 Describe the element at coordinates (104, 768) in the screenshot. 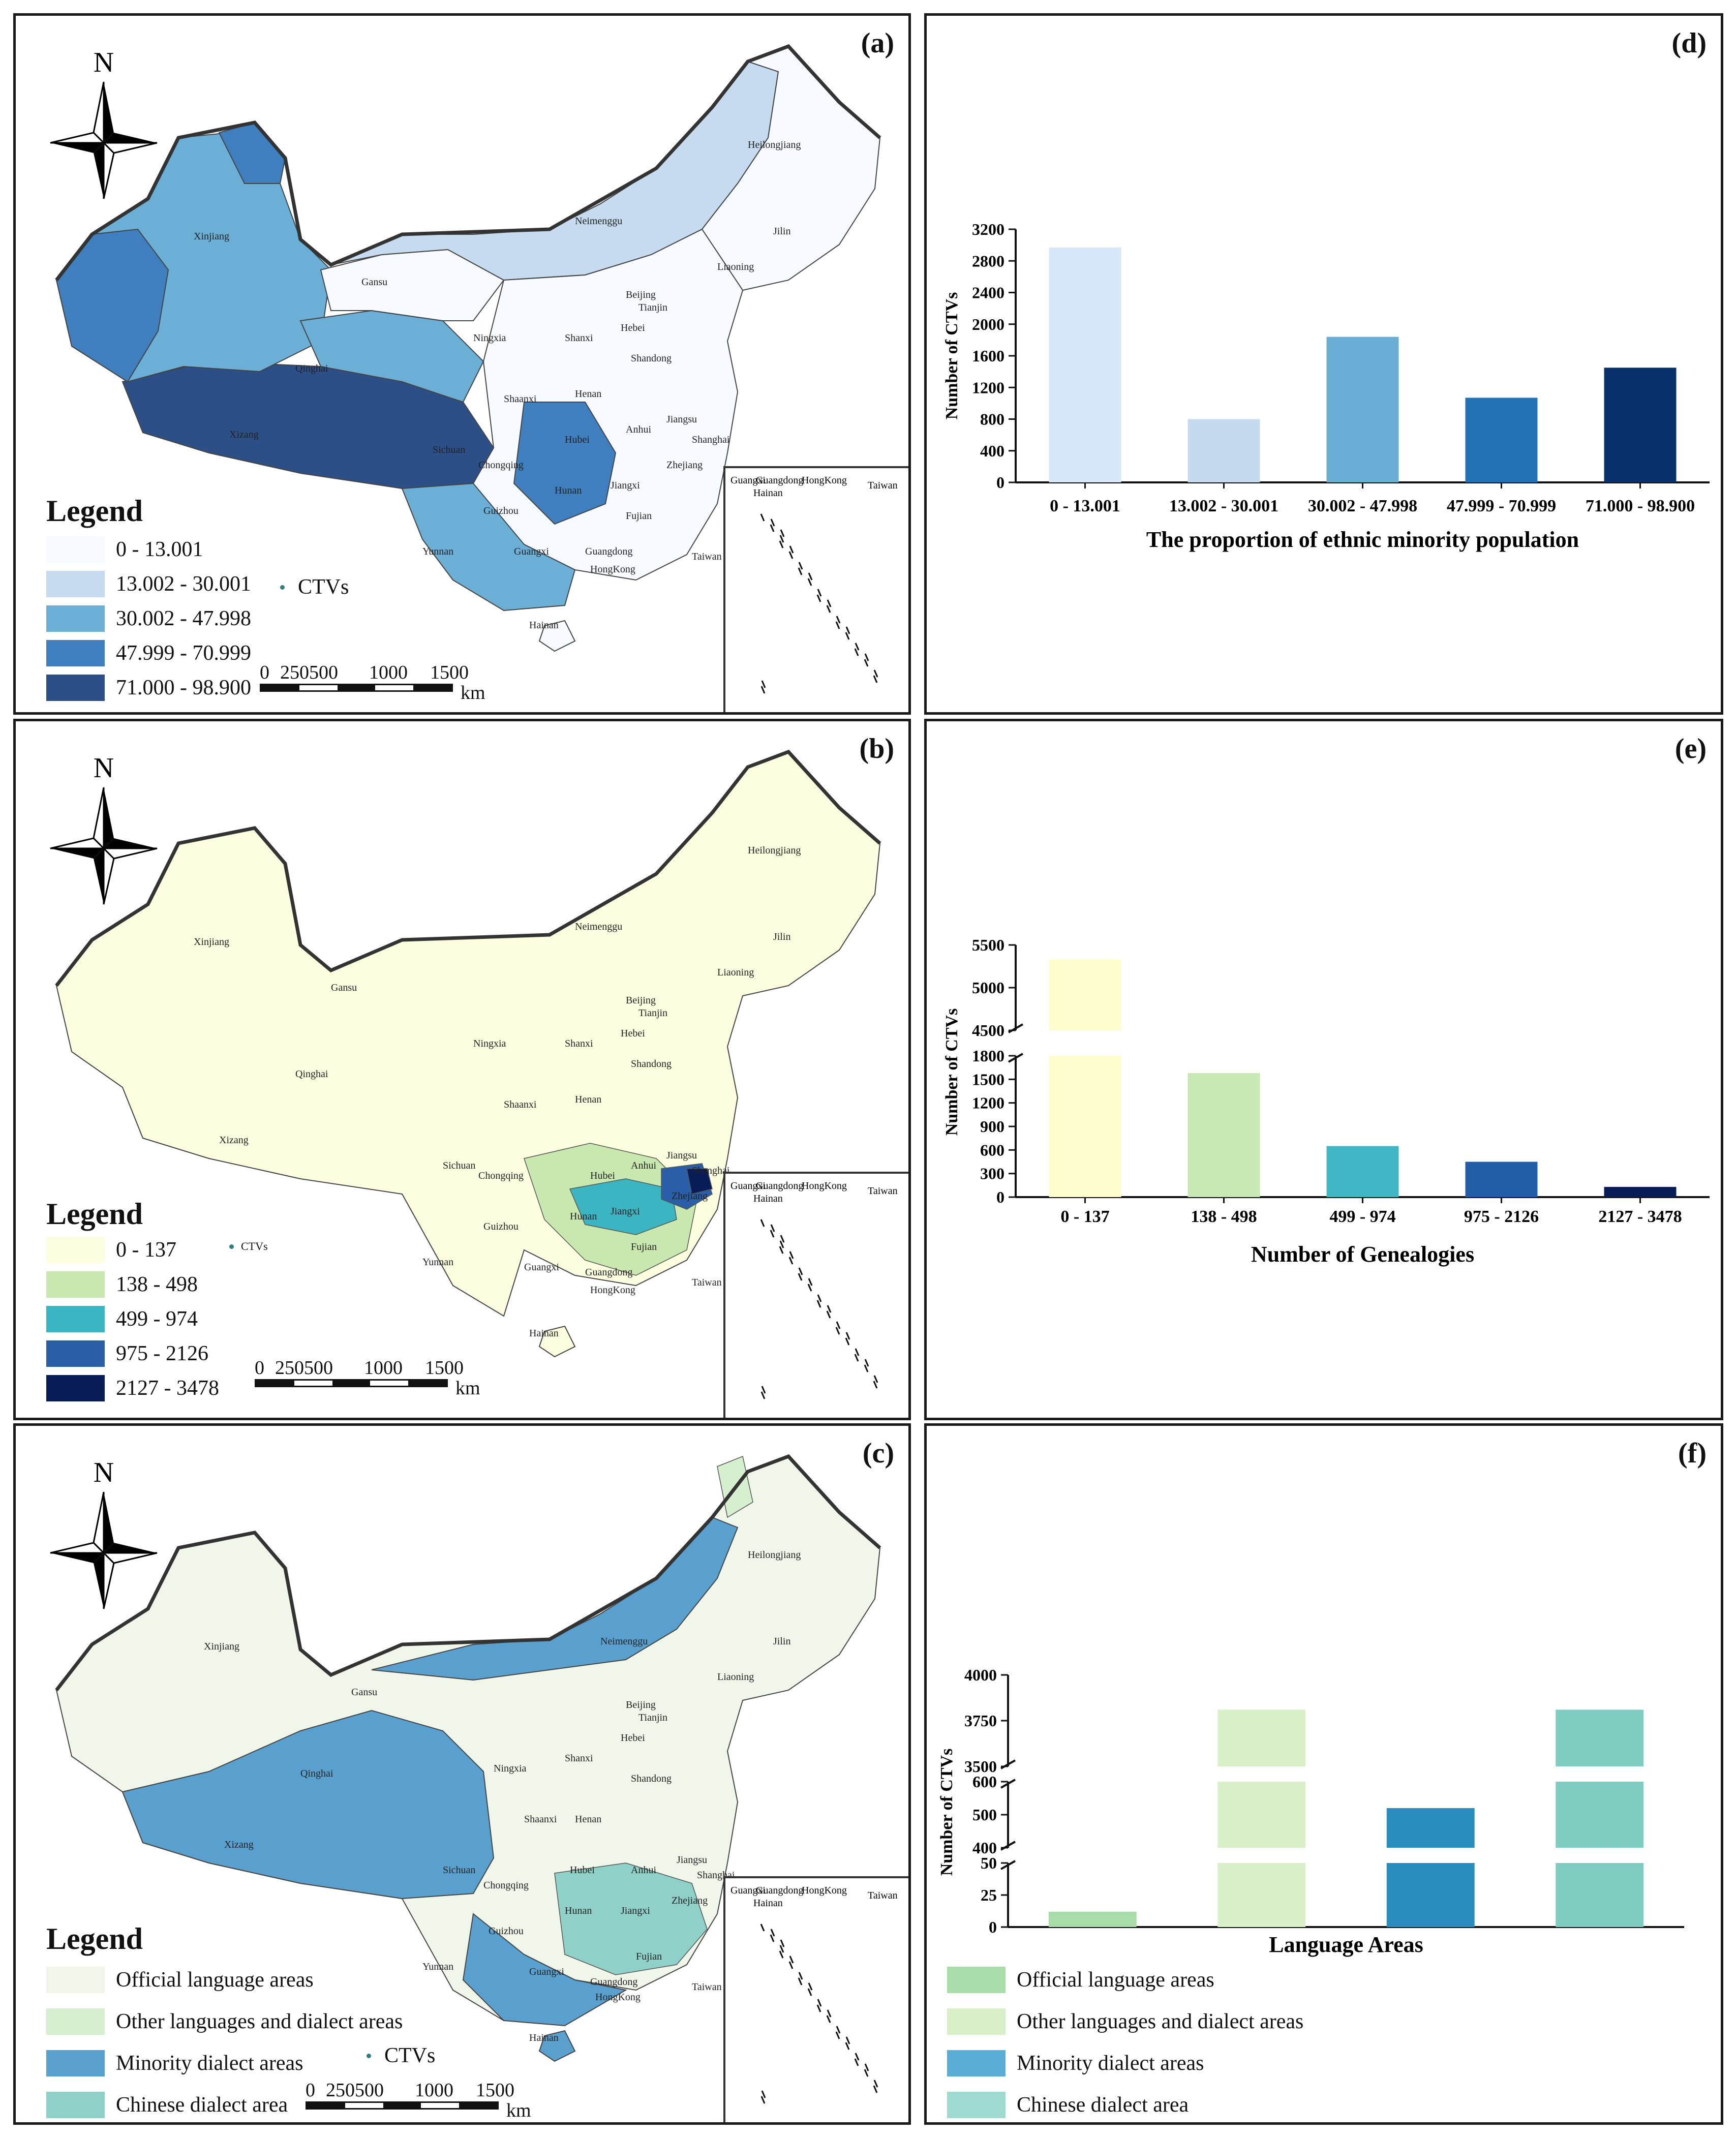

I see `north-label: N` at that location.